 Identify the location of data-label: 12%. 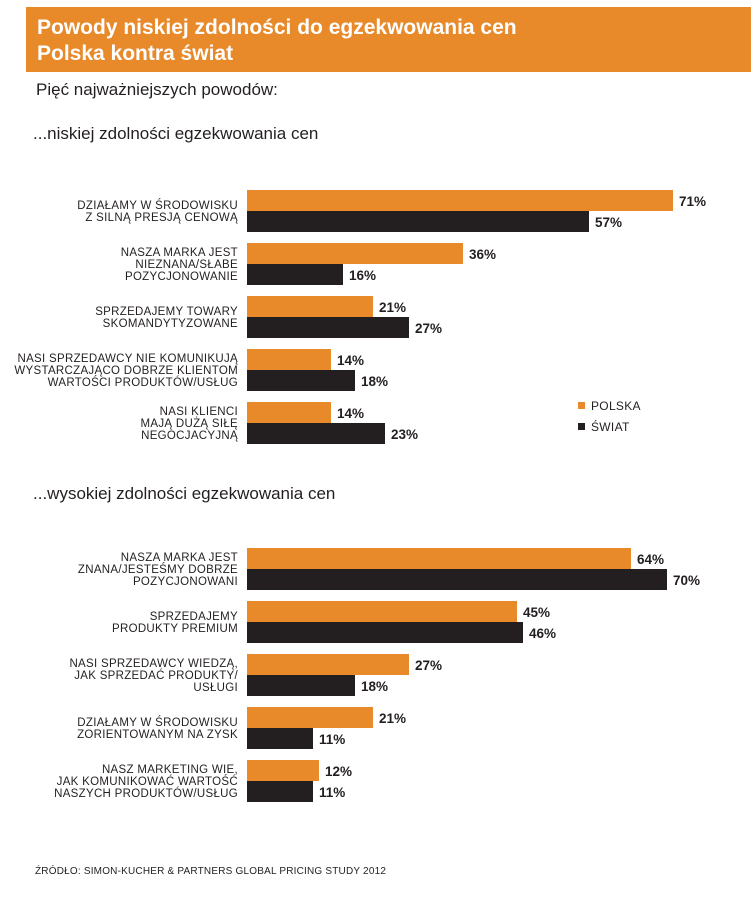
(338, 771).